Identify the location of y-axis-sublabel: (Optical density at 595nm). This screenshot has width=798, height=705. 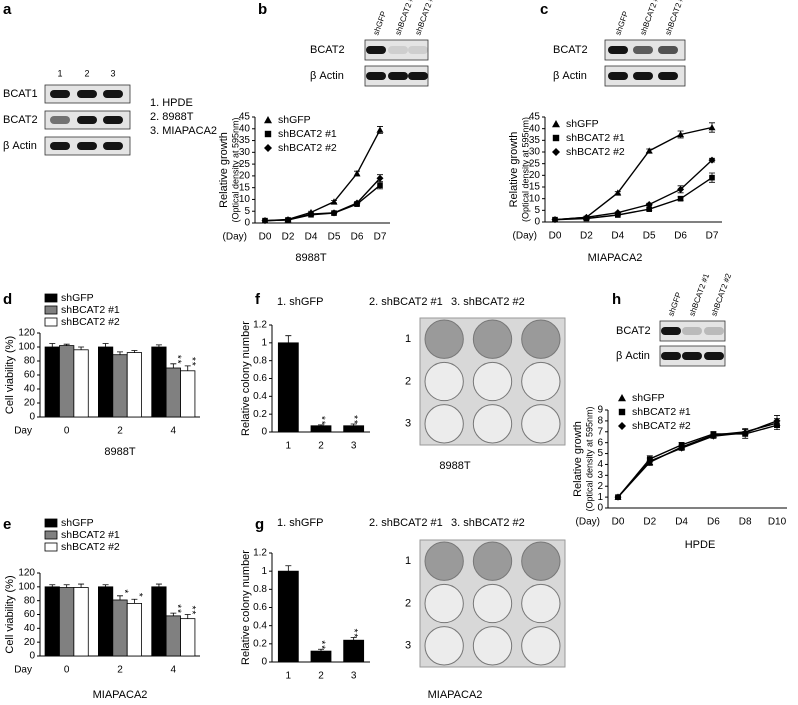
(589, 458).